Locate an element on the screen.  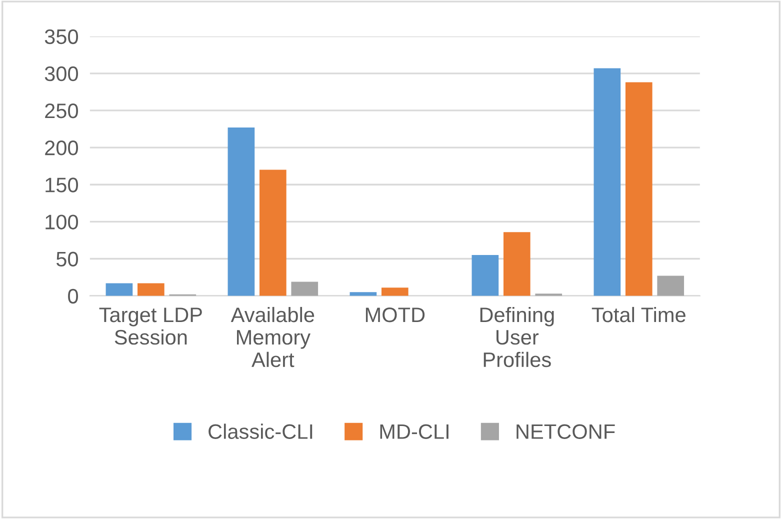
y-tick-label: 250 is located at coordinates (61, 110).